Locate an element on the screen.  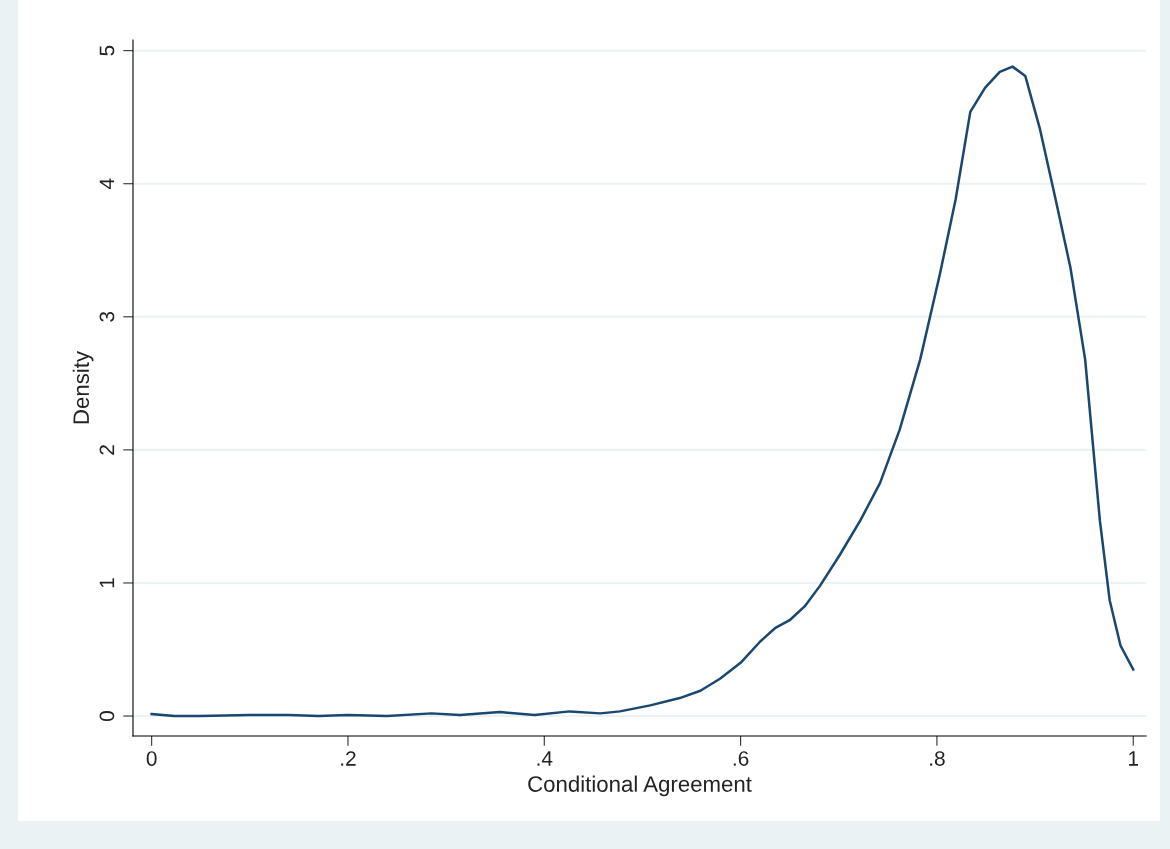
x-tick-label: .4 is located at coordinates (545, 758).